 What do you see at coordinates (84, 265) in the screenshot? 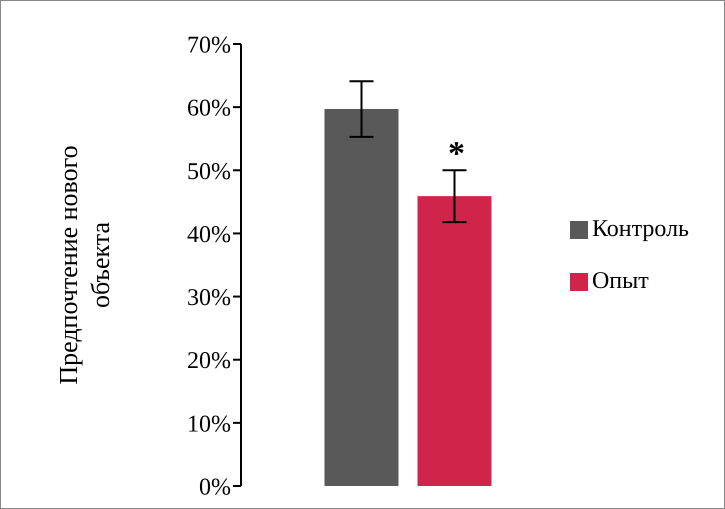
I see `y-axis-title: Предпочтение нового объекта` at bounding box center [84, 265].